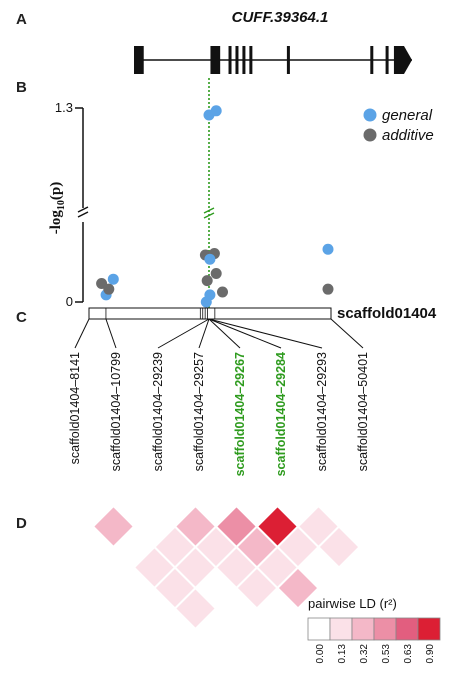  What do you see at coordinates (64, 107) in the screenshot?
I see `ytick-label-top: 1.3` at bounding box center [64, 107].